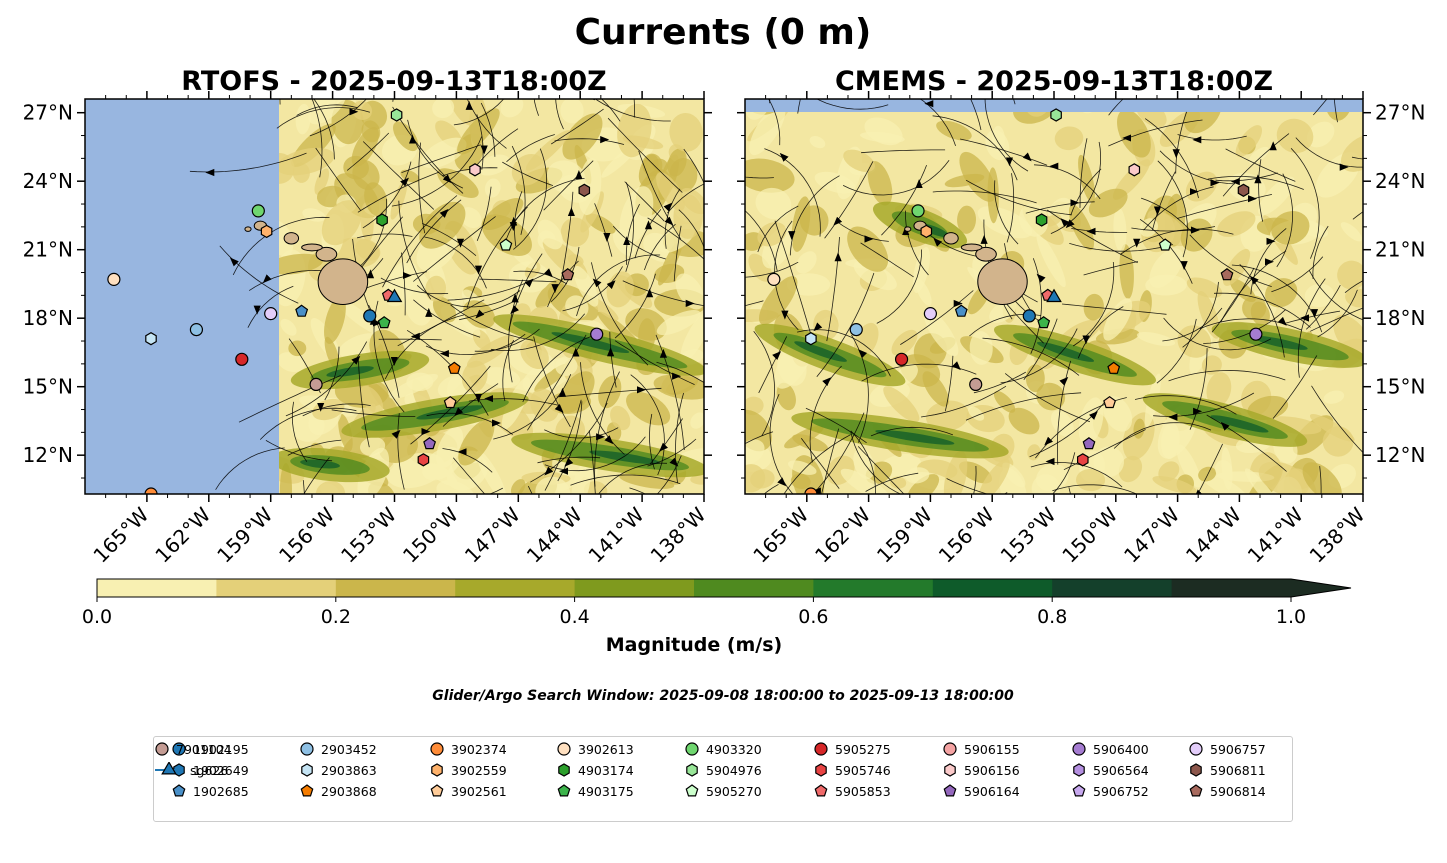  I want to click on legend-item: 4903175, so click(595, 791).